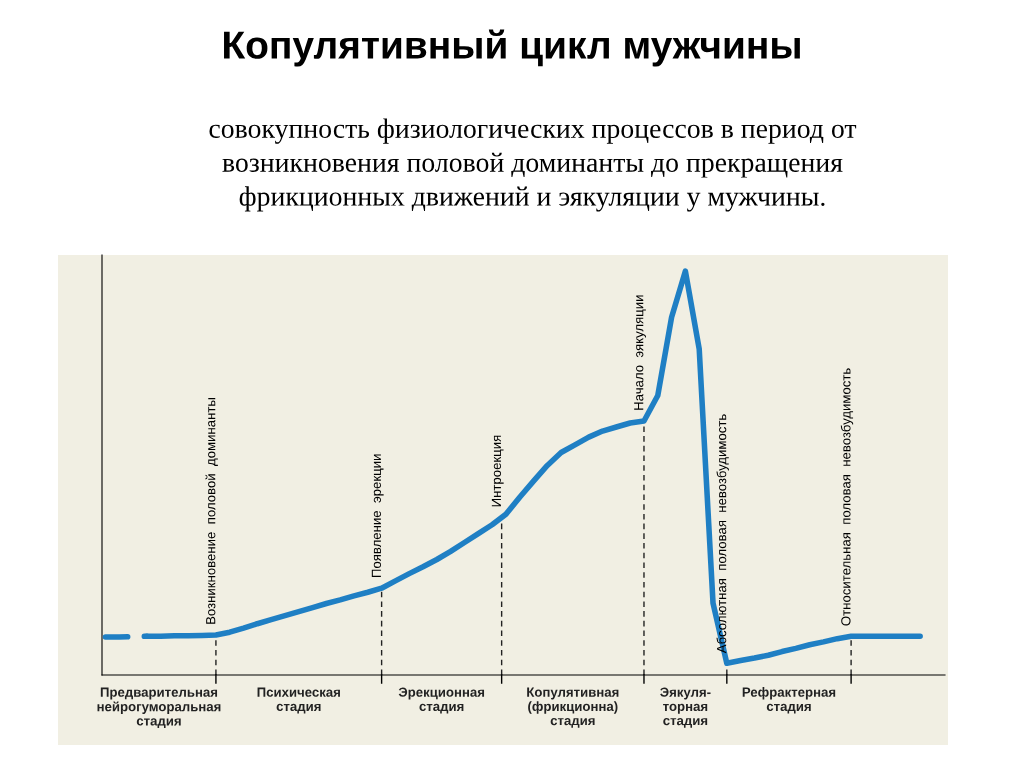  Describe the element at coordinates (377, 516) in the screenshot. I see `annotation: Появление эрекции` at that location.